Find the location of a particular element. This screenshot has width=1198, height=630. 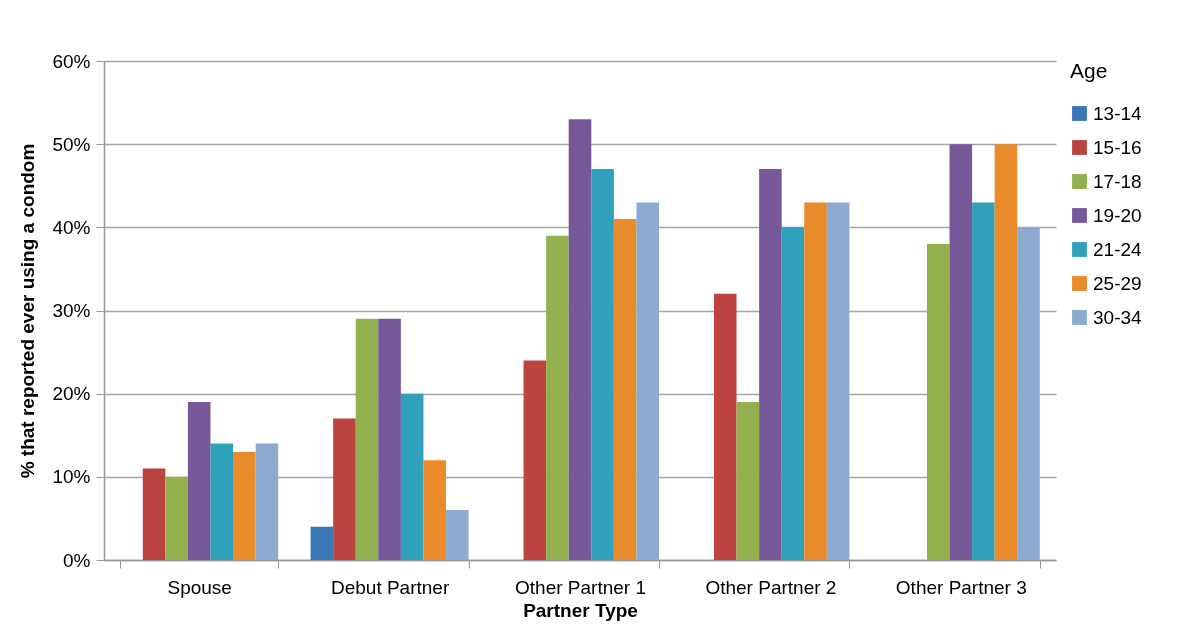

x-tick-label: Other Partner 2 is located at coordinates (771, 587).